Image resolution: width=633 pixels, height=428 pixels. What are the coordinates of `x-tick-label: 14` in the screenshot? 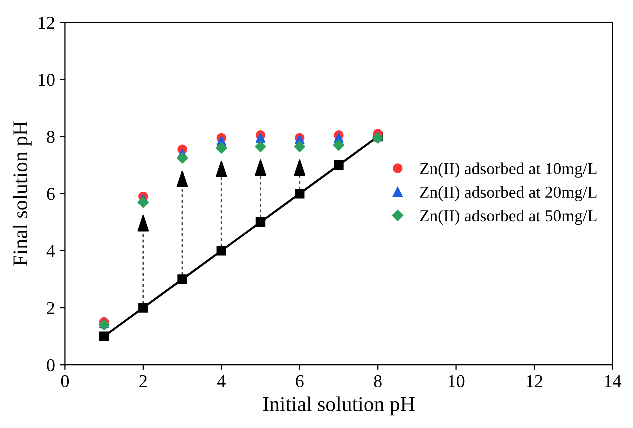 It's located at (613, 381).